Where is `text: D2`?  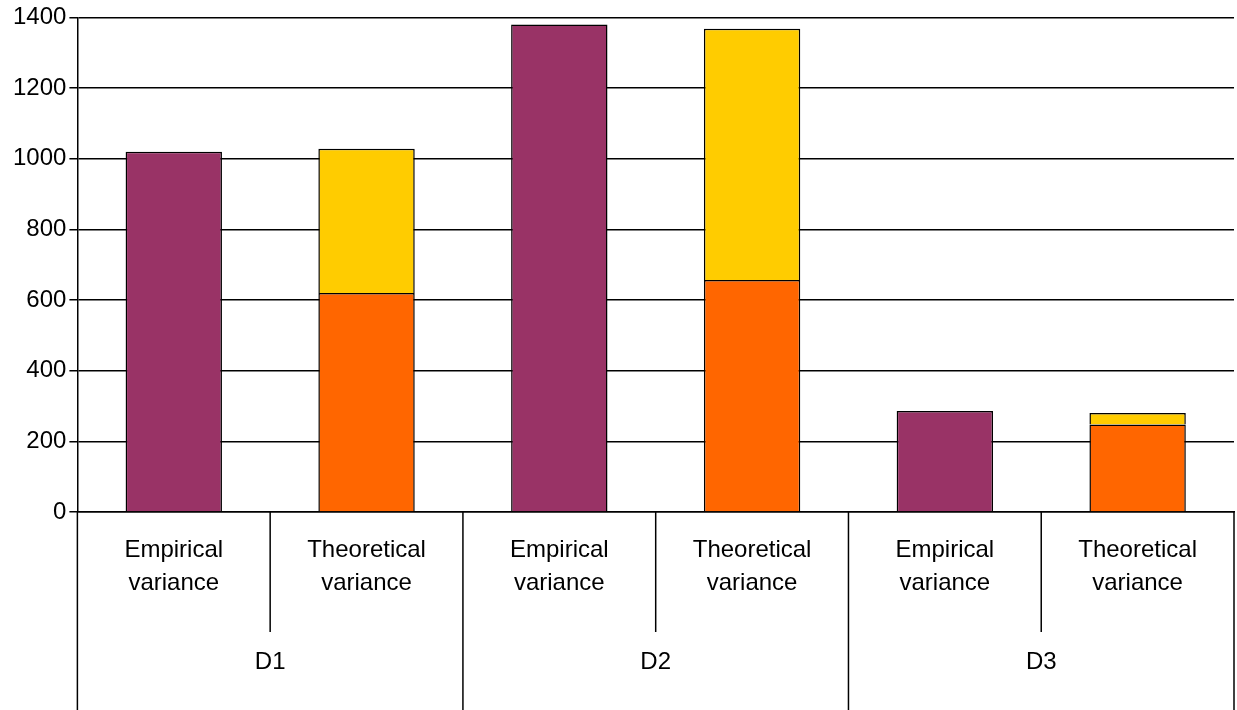
text: D2 is located at coordinates (656, 660).